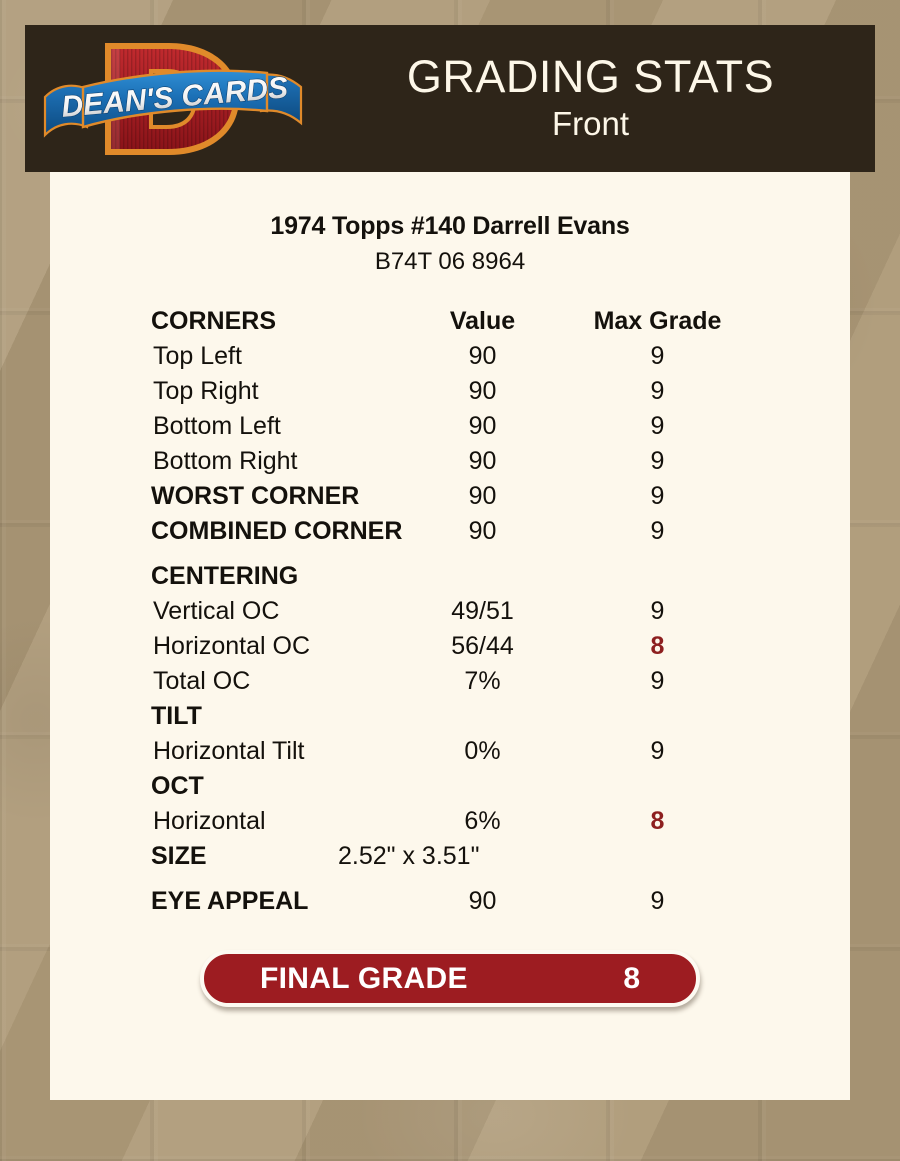 This screenshot has height=1161, width=900. What do you see at coordinates (450, 359) in the screenshot?
I see `table-row: Top Left 90 9` at bounding box center [450, 359].